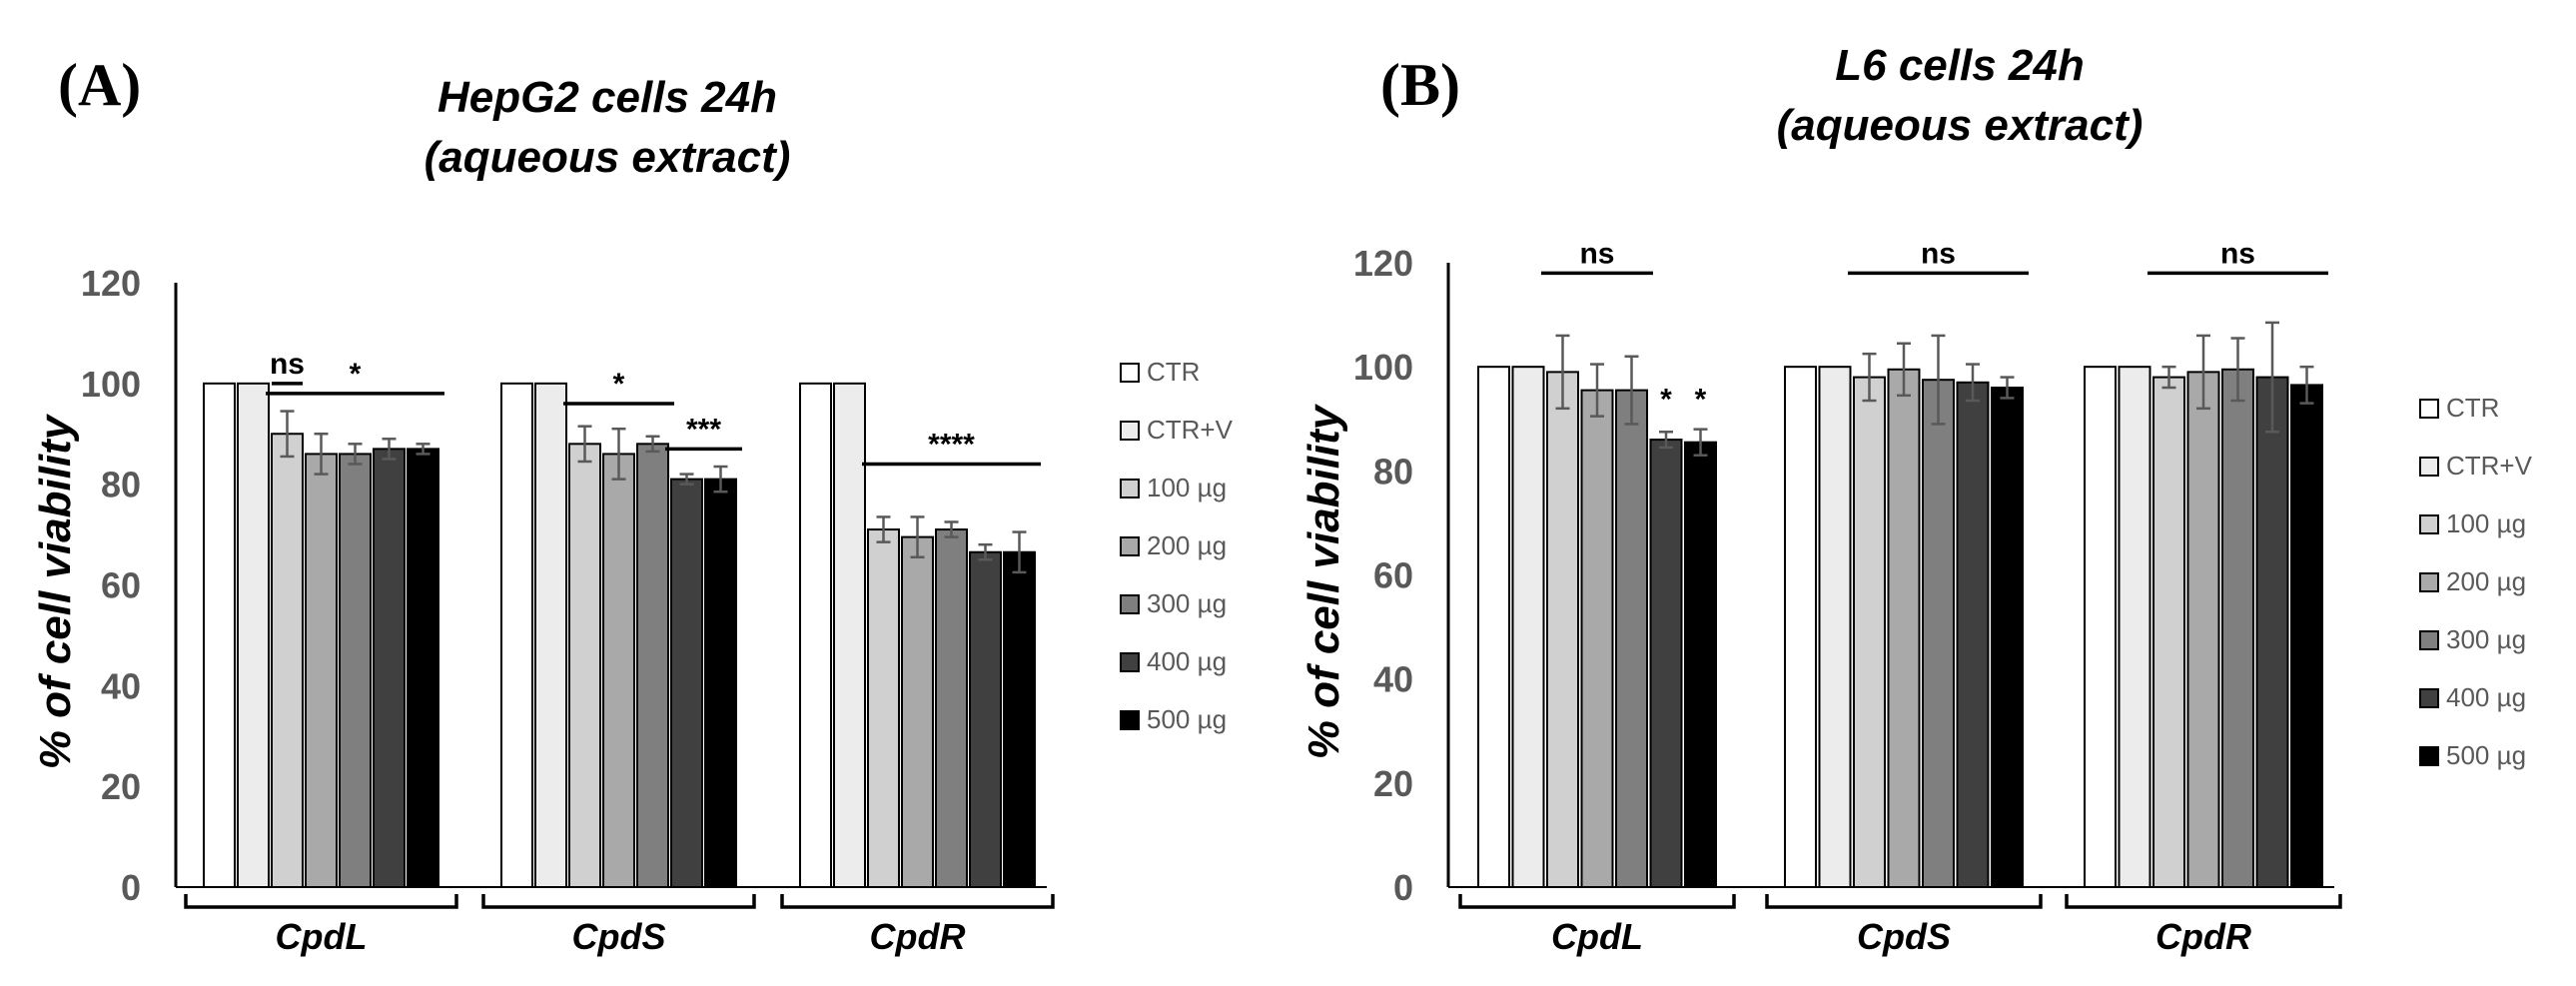 The height and width of the screenshot is (986, 2576). I want to click on bar-CpdL-200µg, so click(1597, 638).